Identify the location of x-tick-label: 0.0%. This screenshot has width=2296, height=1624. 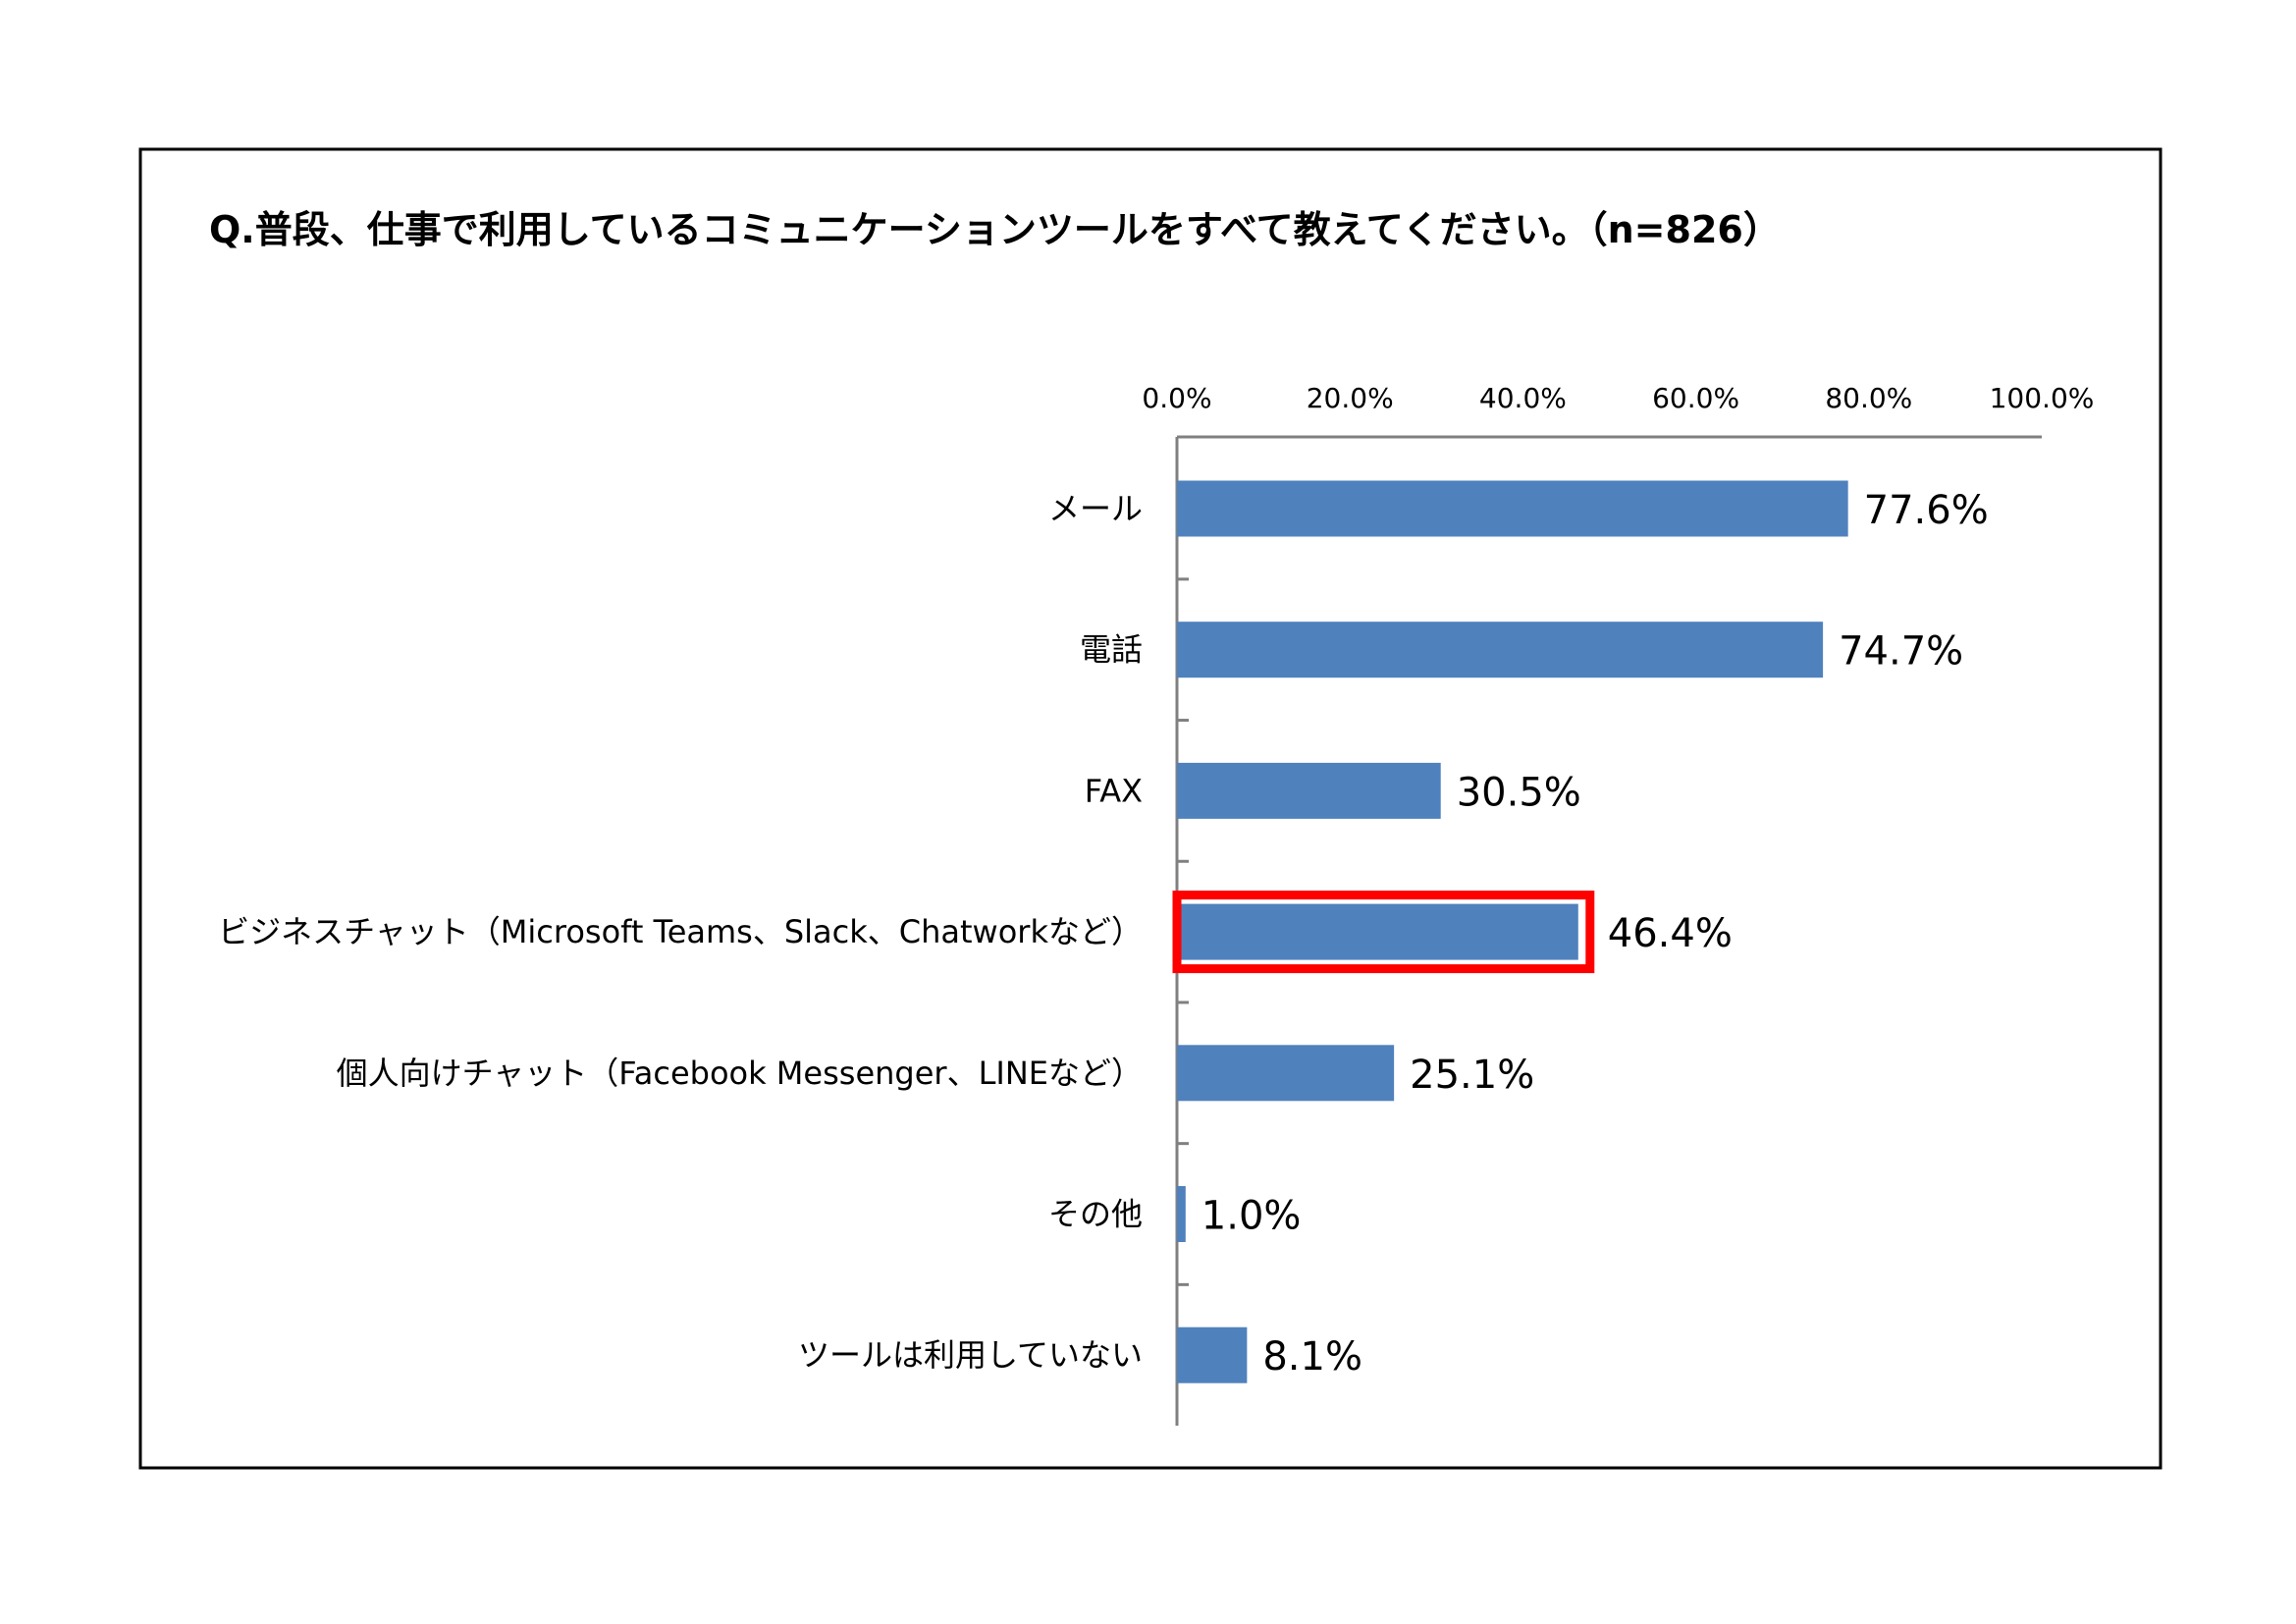
(1176, 398).